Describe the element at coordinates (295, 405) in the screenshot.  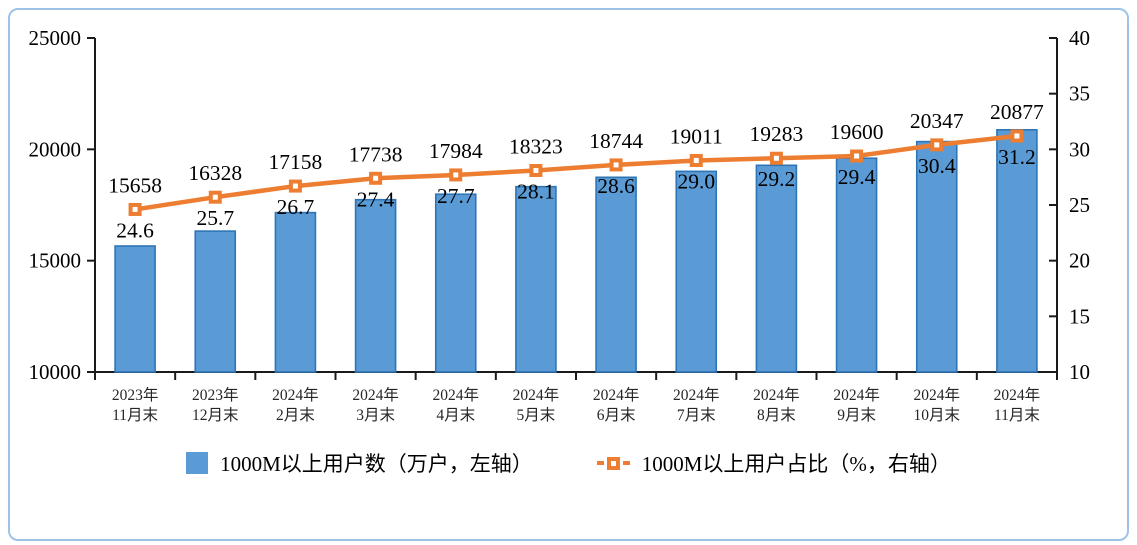
I see `x-category-label: 2024年 2月末` at that location.